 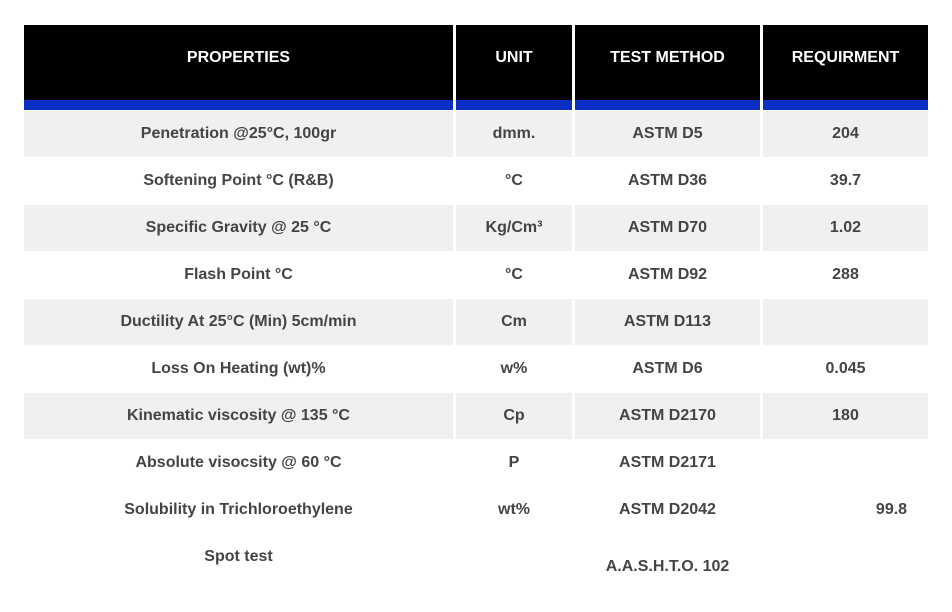 What do you see at coordinates (667, 416) in the screenshot?
I see `cell-method: ASTM D2170` at bounding box center [667, 416].